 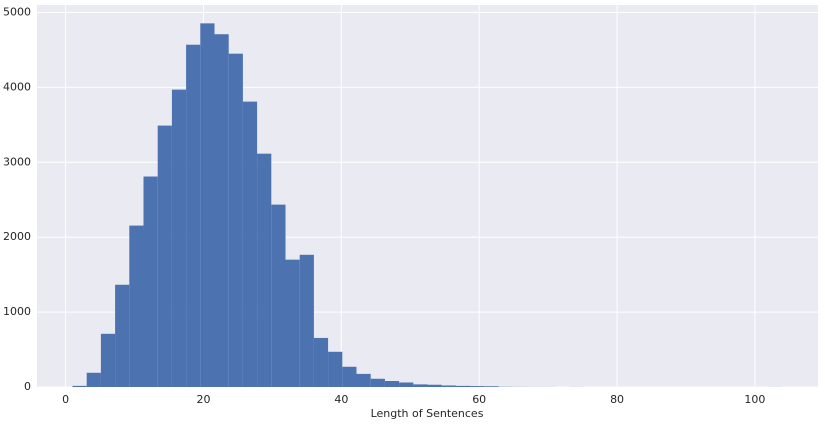 What do you see at coordinates (65, 399) in the screenshot?
I see `x-tick-label: 0` at bounding box center [65, 399].